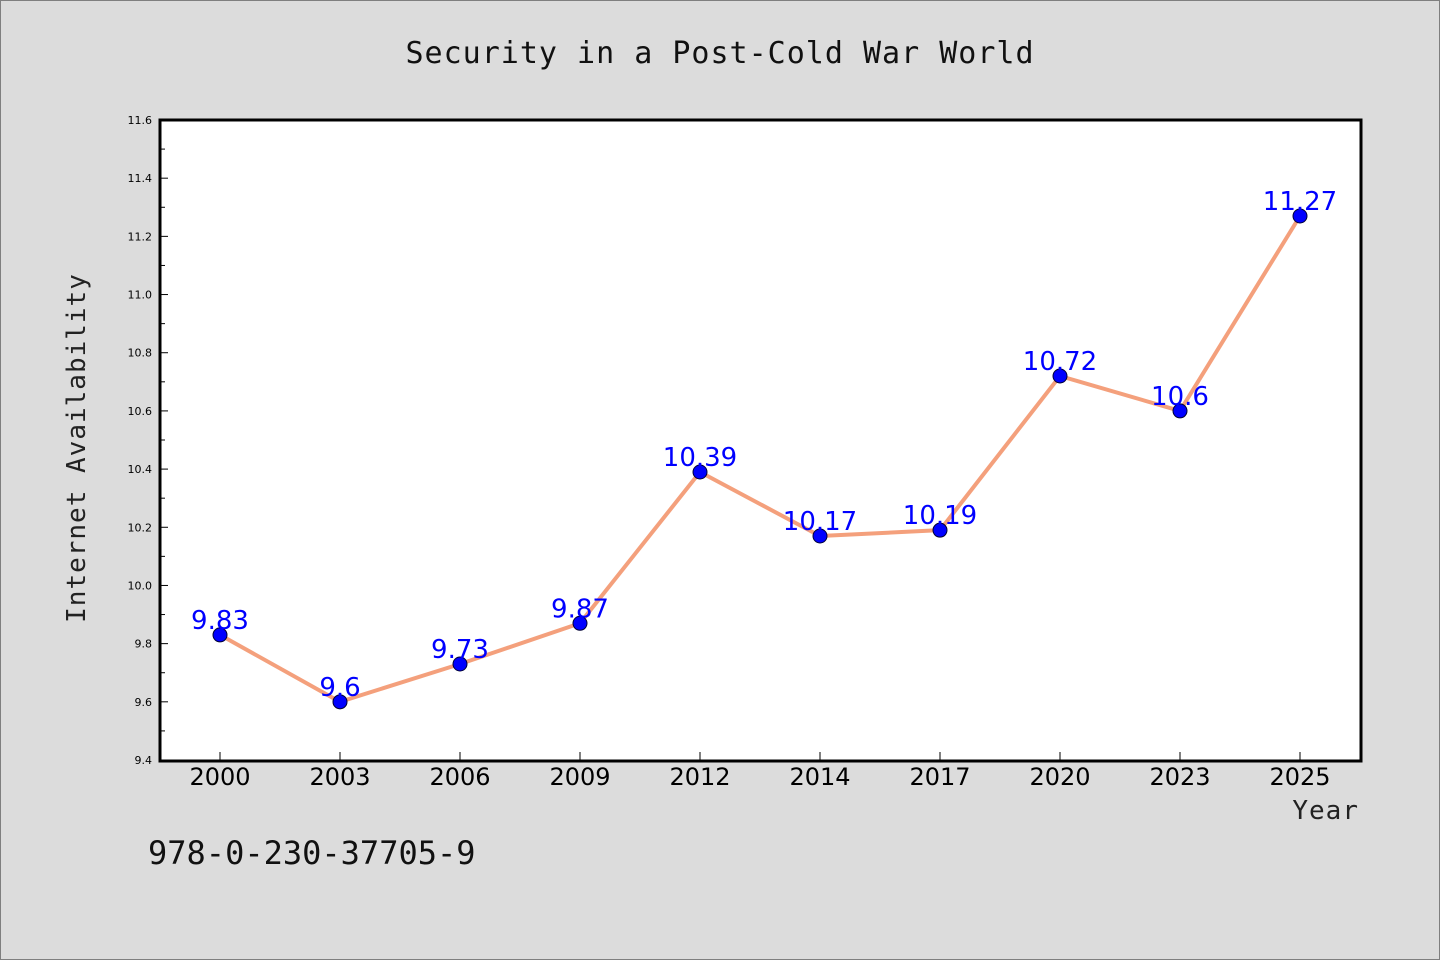 The height and width of the screenshot is (960, 1440). I want to click on data-label: 10.17, so click(820, 522).